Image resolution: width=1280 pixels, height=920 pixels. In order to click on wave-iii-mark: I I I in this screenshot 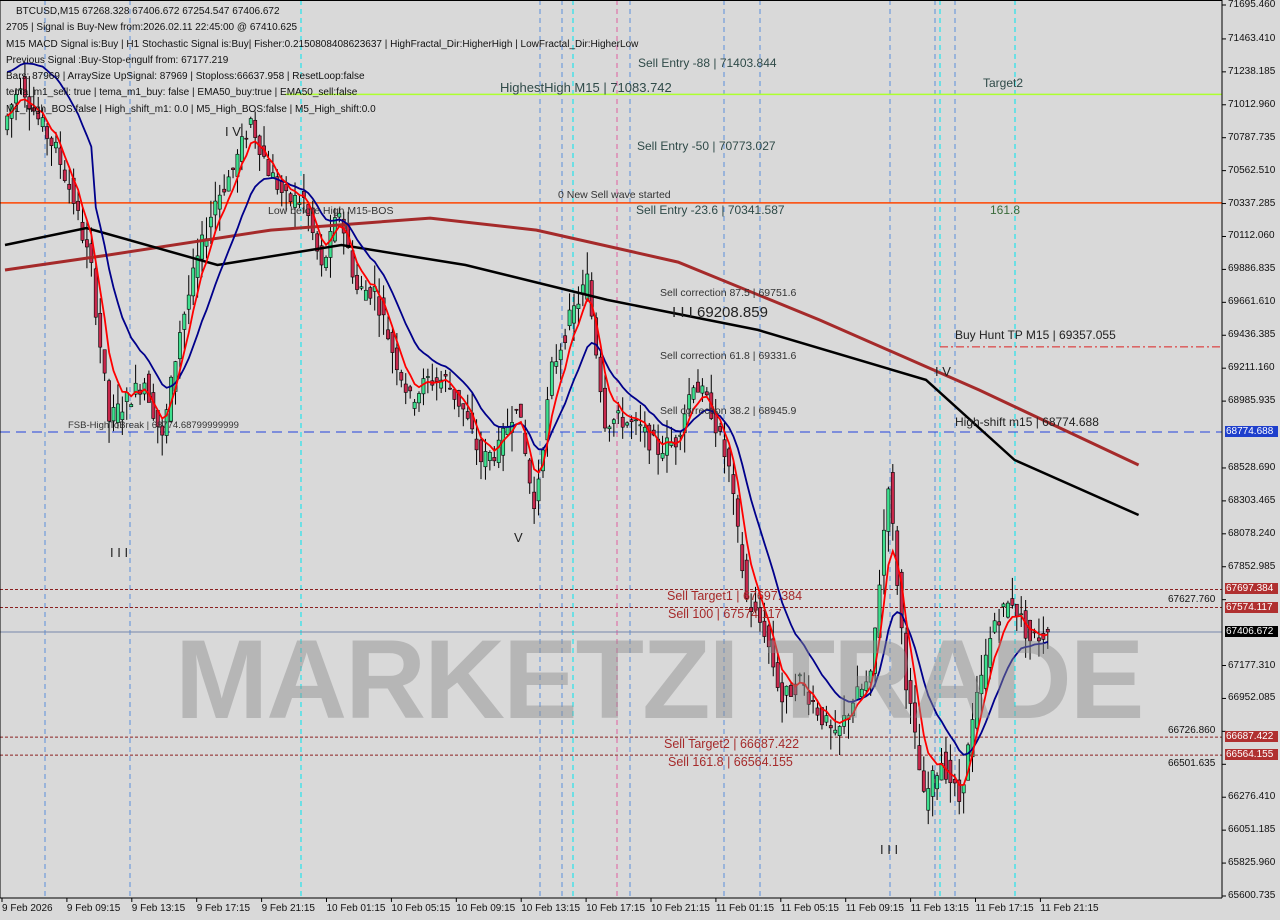, I will do `click(119, 552)`.